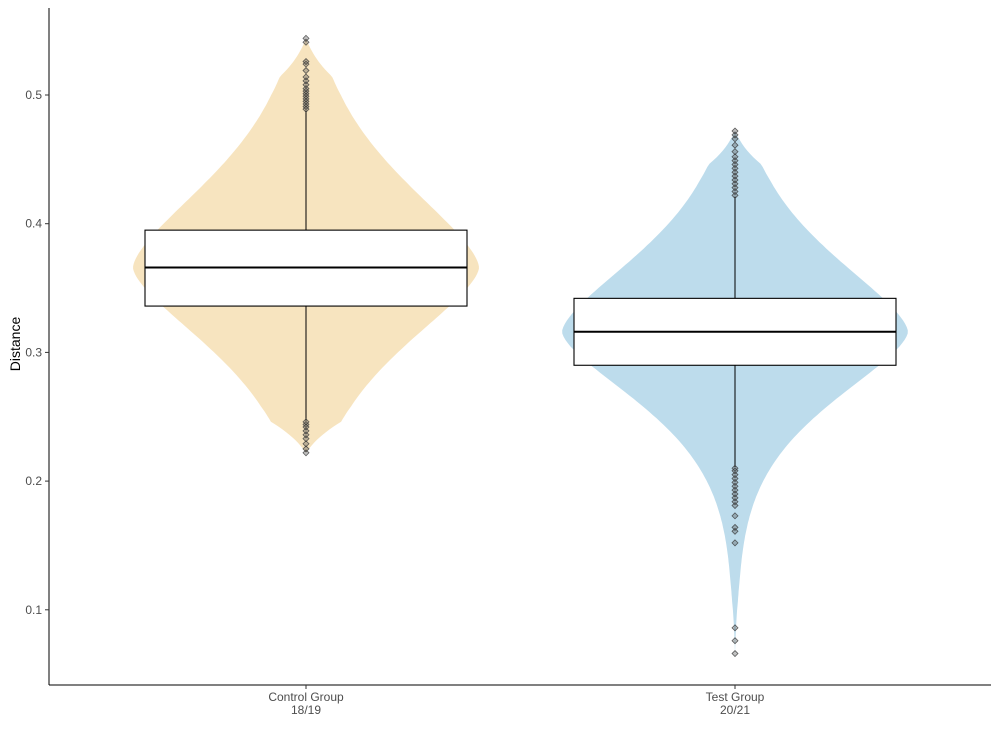 This screenshot has width=1000, height=742. What do you see at coordinates (33, 224) in the screenshot?
I see `y-tick-label: 0.4` at bounding box center [33, 224].